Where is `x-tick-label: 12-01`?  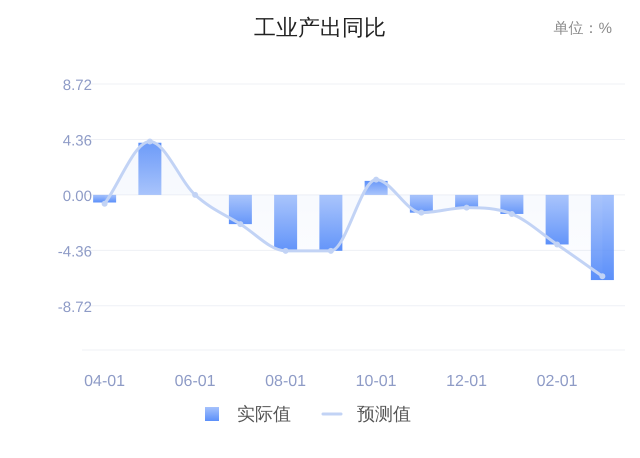 x-tick-label: 12-01 is located at coordinates (467, 381).